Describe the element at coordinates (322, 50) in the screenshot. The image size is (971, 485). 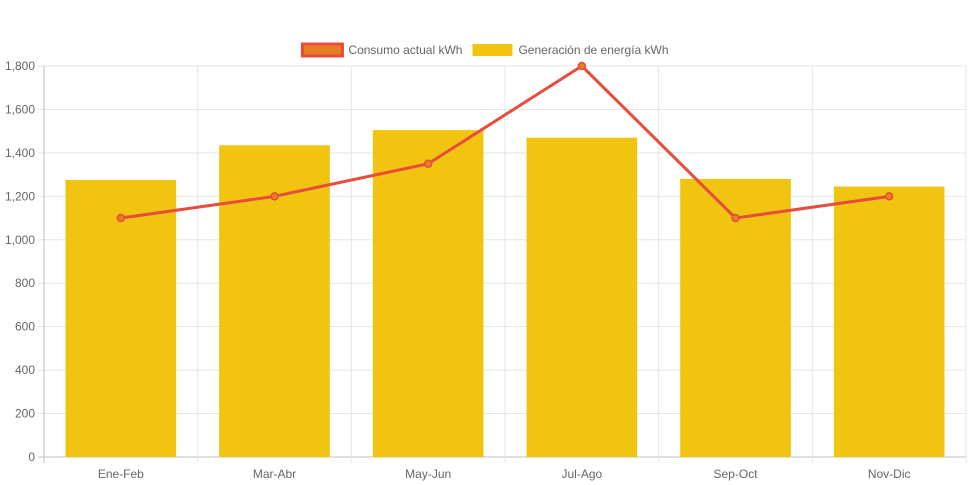
I see `legend-swatch-consumo` at that location.